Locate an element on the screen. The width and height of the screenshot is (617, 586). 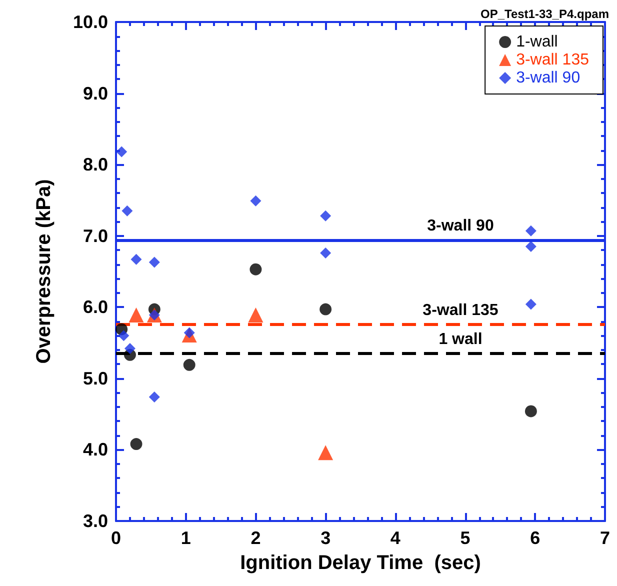
x-tick-label: 3 is located at coordinates (325, 538).